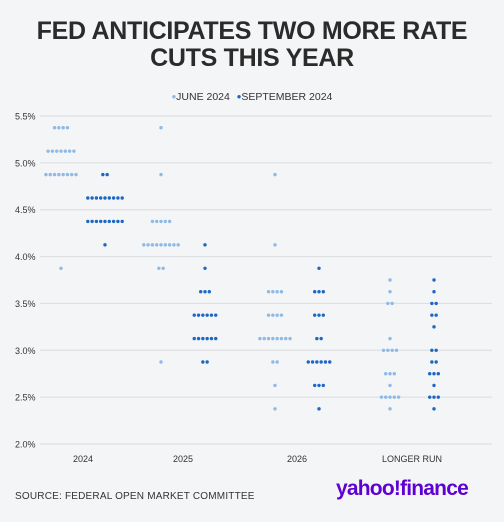 The height and width of the screenshot is (522, 504). What do you see at coordinates (252, 31) in the screenshot?
I see `chart-title-line1: FED ANTICIPATES TWO MORE RATE` at bounding box center [252, 31].